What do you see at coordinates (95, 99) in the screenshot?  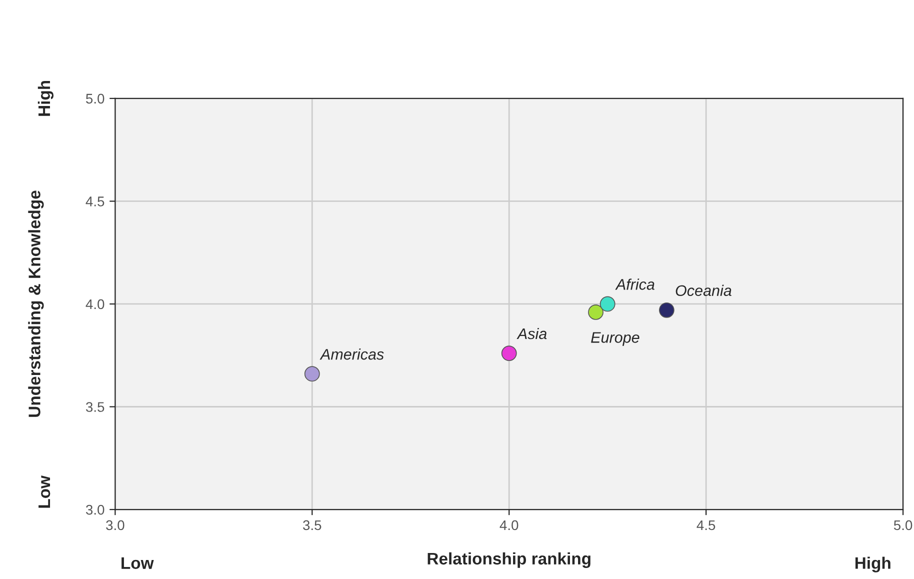 I see `y-tick-label: 5.0` at bounding box center [95, 99].